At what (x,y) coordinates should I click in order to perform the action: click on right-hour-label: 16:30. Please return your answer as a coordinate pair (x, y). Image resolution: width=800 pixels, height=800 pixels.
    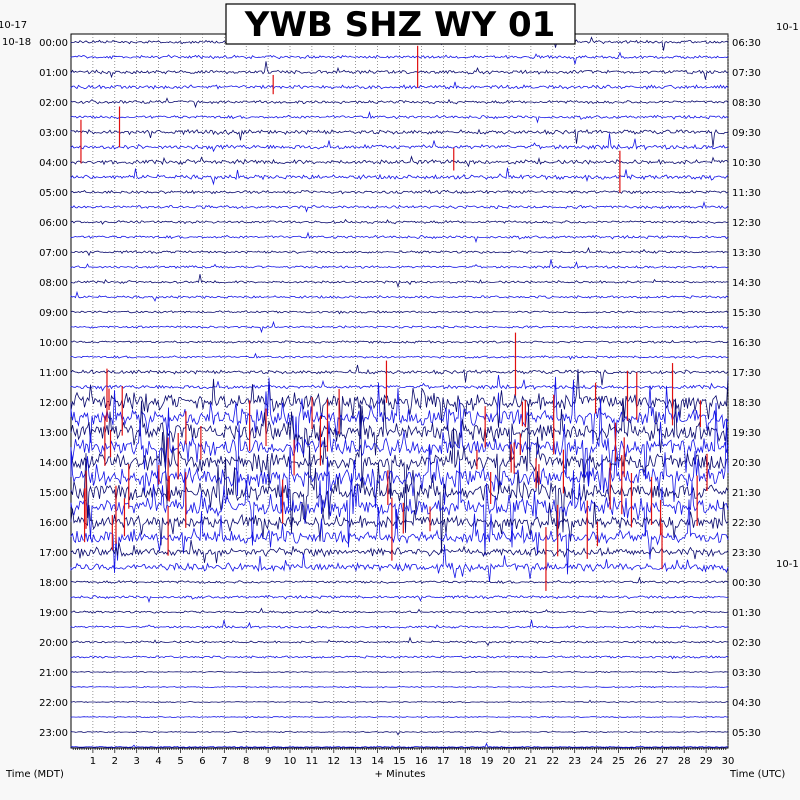
    Looking at the image, I should click on (746, 343).